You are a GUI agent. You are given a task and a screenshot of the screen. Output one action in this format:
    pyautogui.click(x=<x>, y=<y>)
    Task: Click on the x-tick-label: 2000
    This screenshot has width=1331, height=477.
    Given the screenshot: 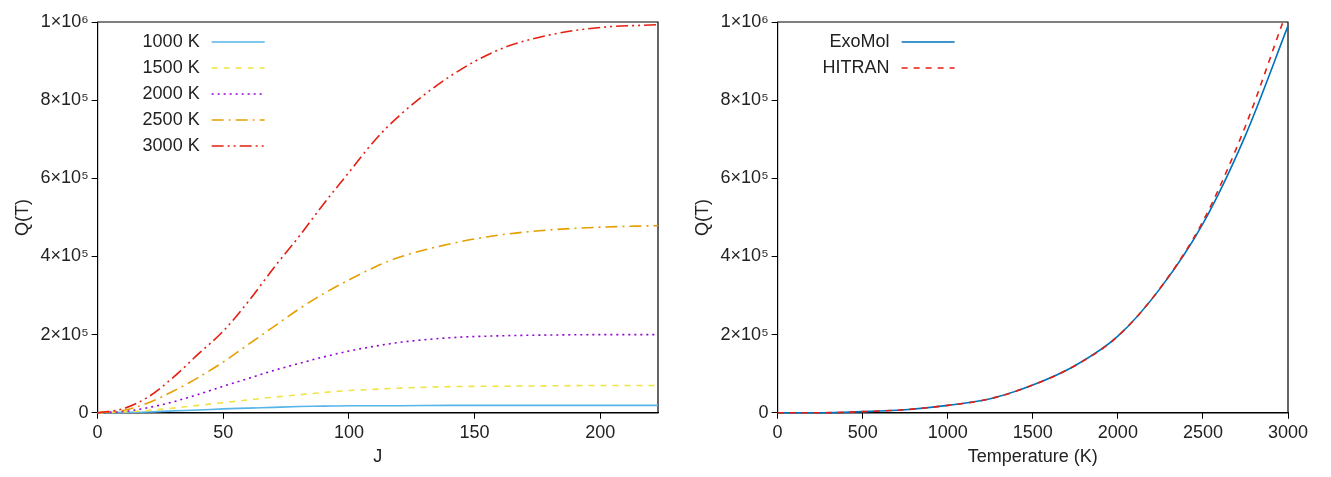 What is the action you would take?
    pyautogui.click(x=1117, y=431)
    